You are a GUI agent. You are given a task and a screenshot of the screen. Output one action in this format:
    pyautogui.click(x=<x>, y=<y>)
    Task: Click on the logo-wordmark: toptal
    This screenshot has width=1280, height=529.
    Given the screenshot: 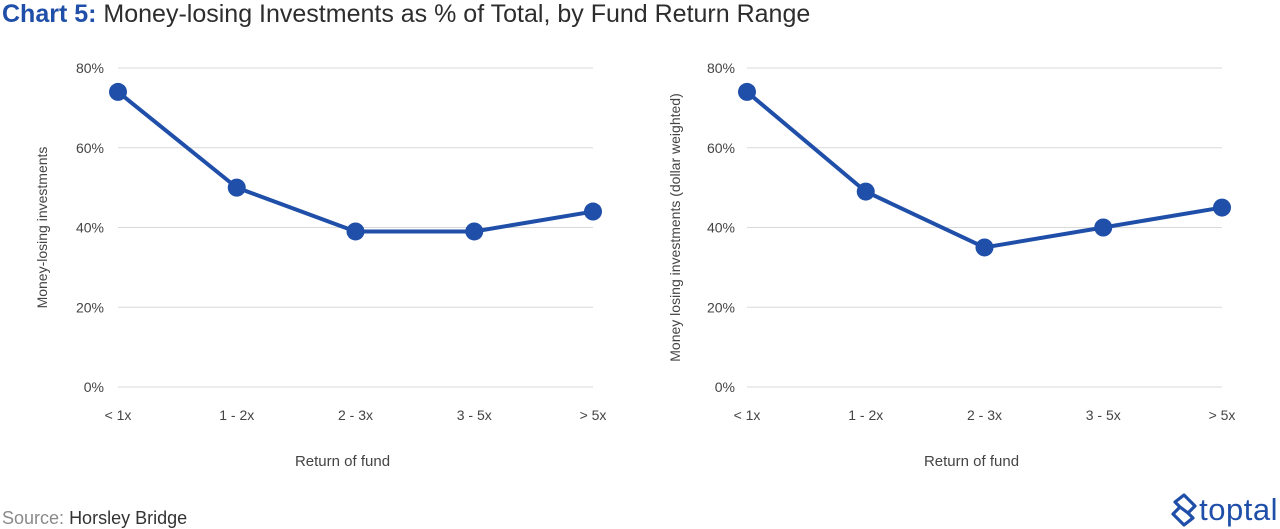 What is the action you would take?
    pyautogui.click(x=1238, y=509)
    